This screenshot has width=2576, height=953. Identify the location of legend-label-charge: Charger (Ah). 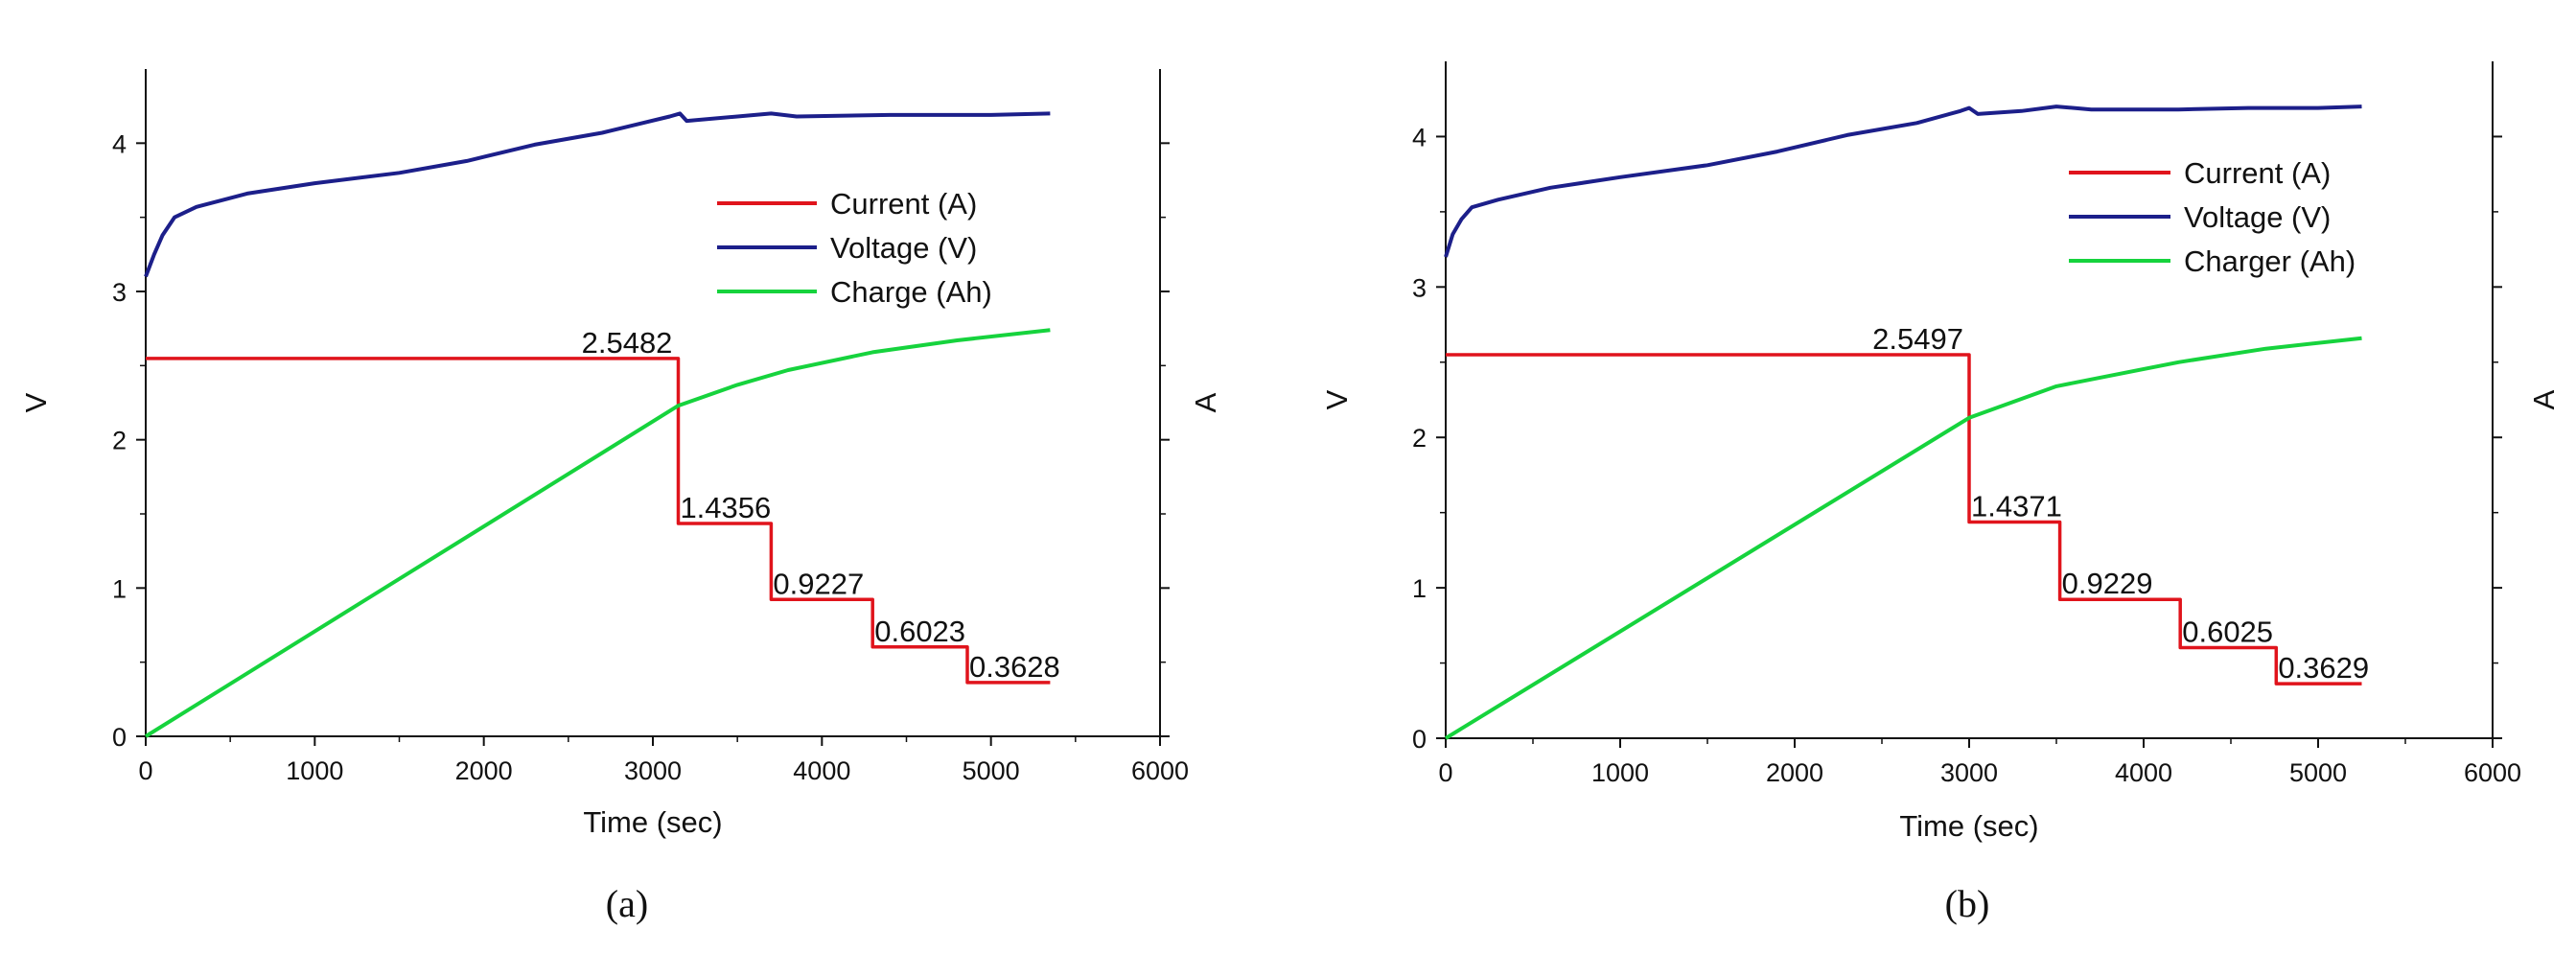
(2270, 261).